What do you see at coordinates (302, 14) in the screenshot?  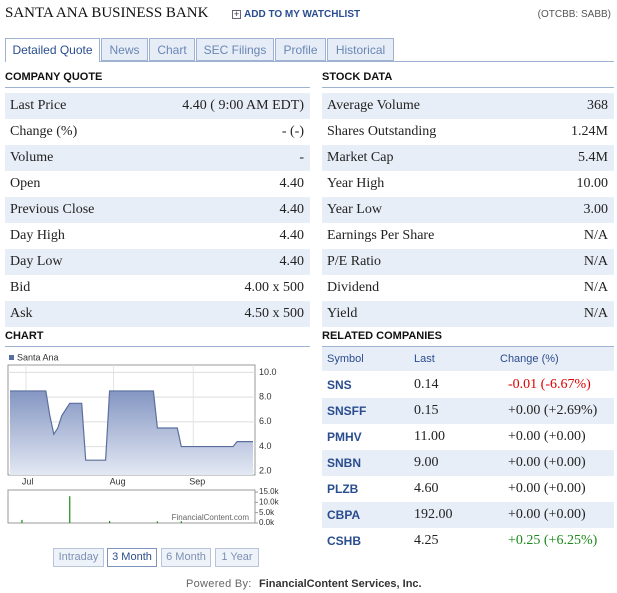 I see `watchlist-link: ADD TO MY WATCHLIST` at bounding box center [302, 14].